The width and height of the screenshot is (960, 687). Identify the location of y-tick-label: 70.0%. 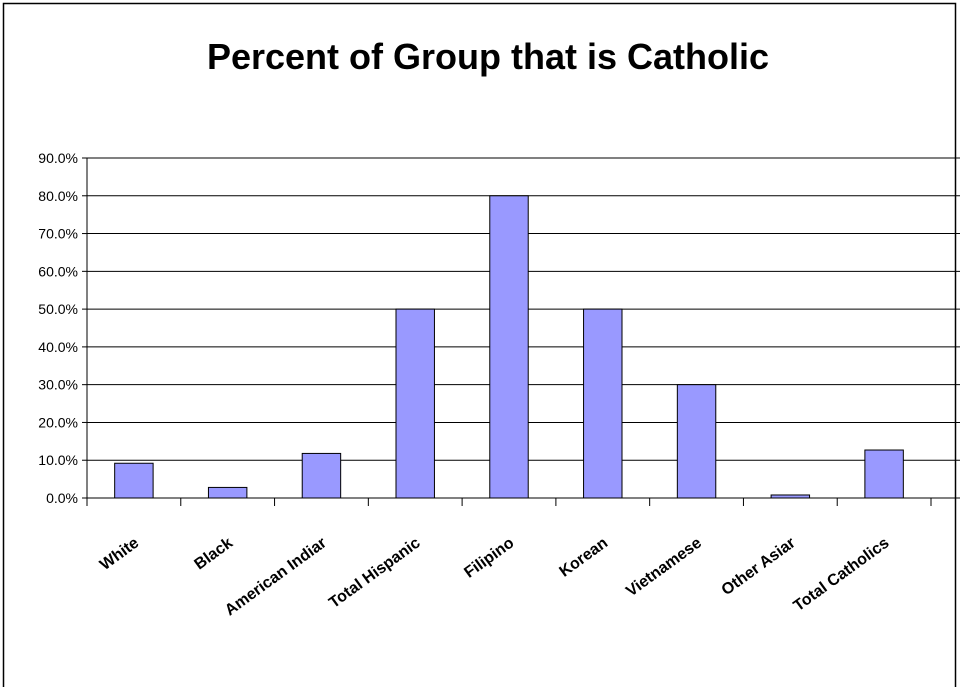
(58, 234).